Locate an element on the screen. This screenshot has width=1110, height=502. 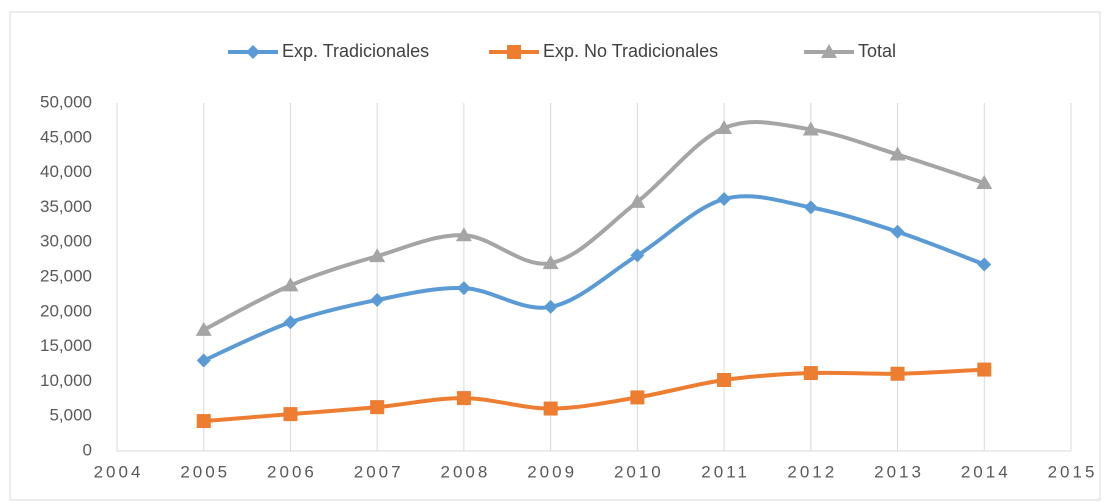
x-tick-label: 2009 is located at coordinates (552, 471).